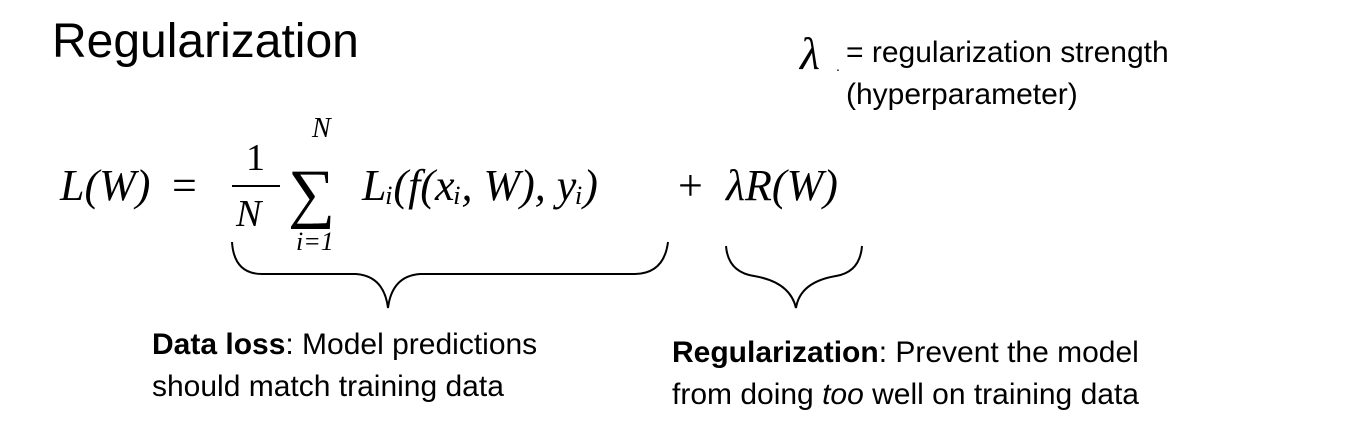 The image size is (1366, 442). What do you see at coordinates (315, 241) in the screenshot?
I see `sum-lower-limit: i=1` at bounding box center [315, 241].